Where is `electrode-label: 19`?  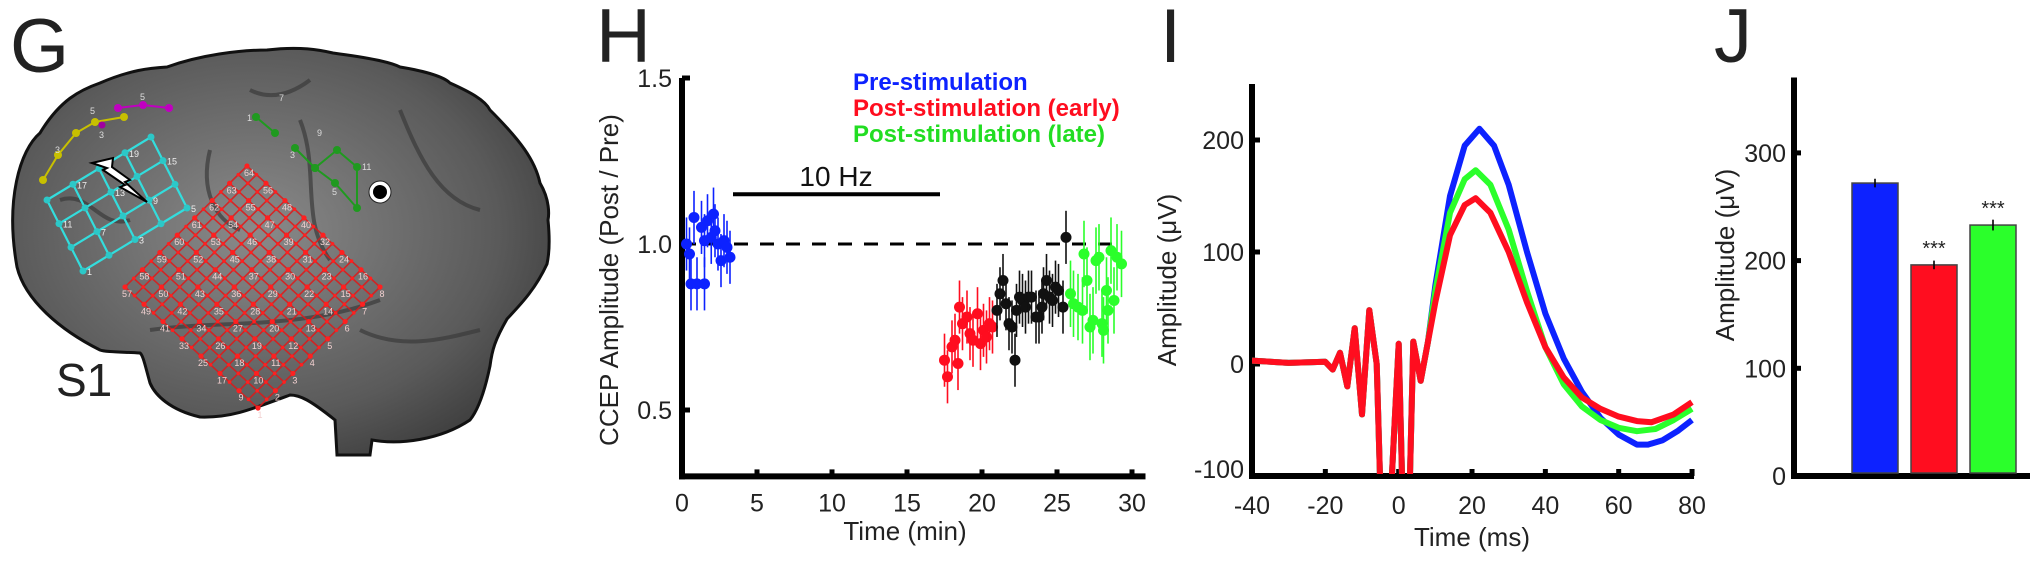 electrode-label: 19 is located at coordinates (257, 346).